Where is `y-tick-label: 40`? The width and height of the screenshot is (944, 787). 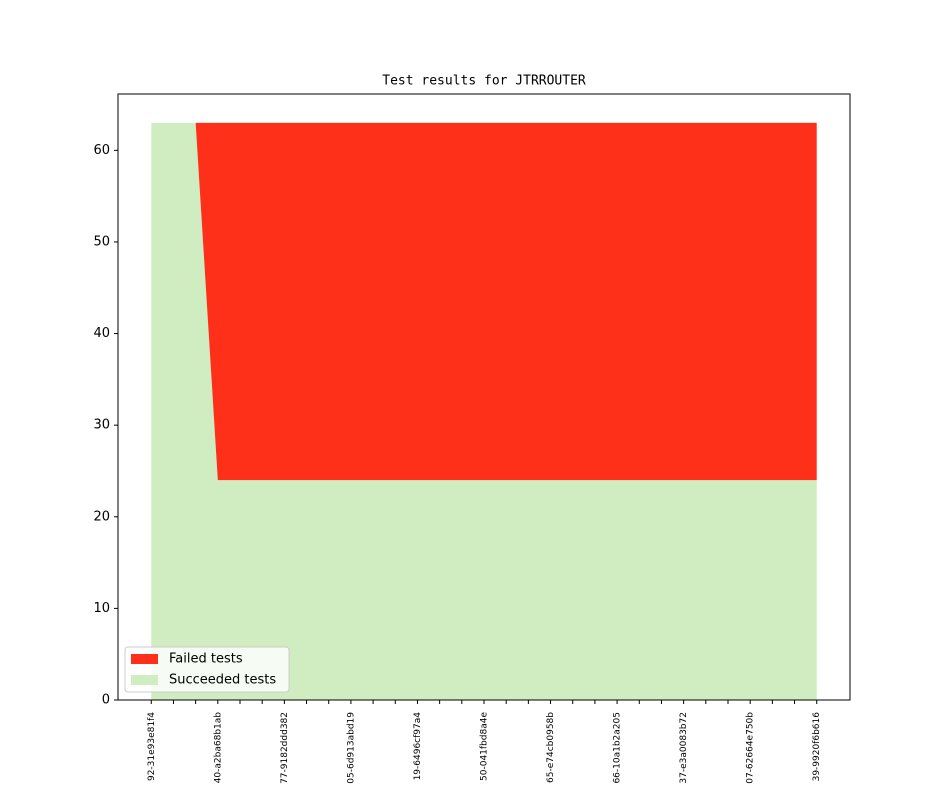 y-tick-label: 40 is located at coordinates (101, 333).